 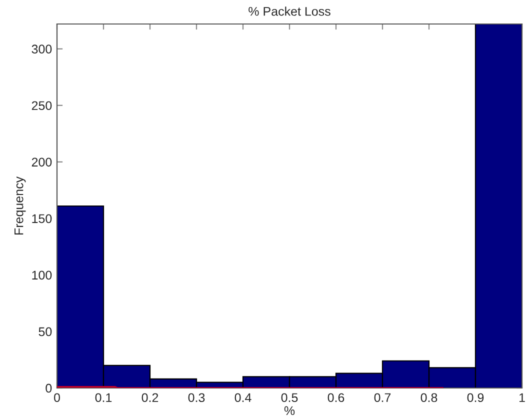 I want to click on x-tick-label: 0.9, so click(x=475, y=397).